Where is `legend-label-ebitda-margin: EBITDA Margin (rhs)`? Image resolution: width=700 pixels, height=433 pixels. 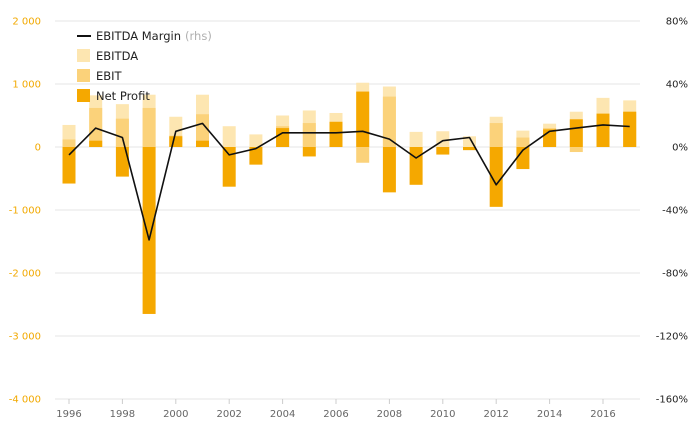 legend-label-ebitda-margin: EBITDA Margin (rhs) is located at coordinates (154, 36).